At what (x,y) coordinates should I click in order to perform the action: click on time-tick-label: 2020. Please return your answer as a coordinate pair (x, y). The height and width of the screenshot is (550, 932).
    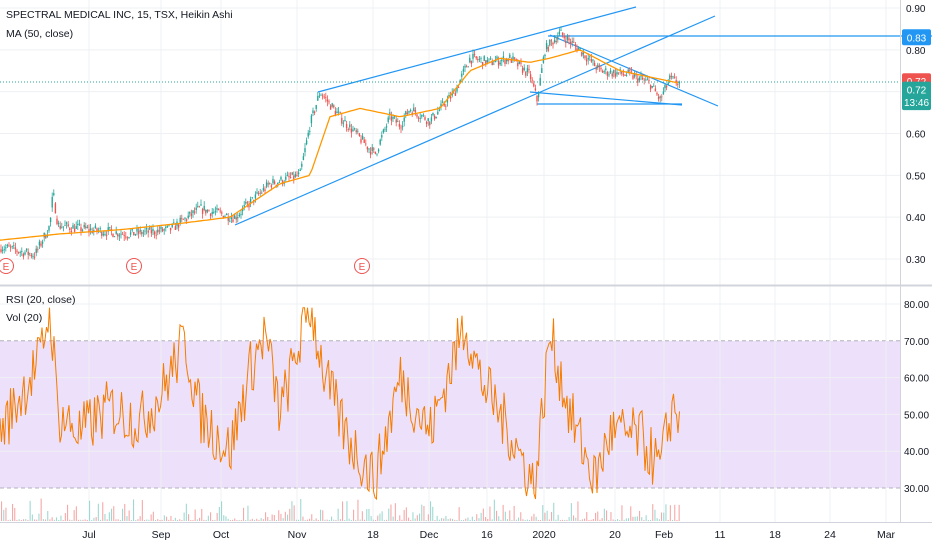
    Looking at the image, I should click on (544, 535).